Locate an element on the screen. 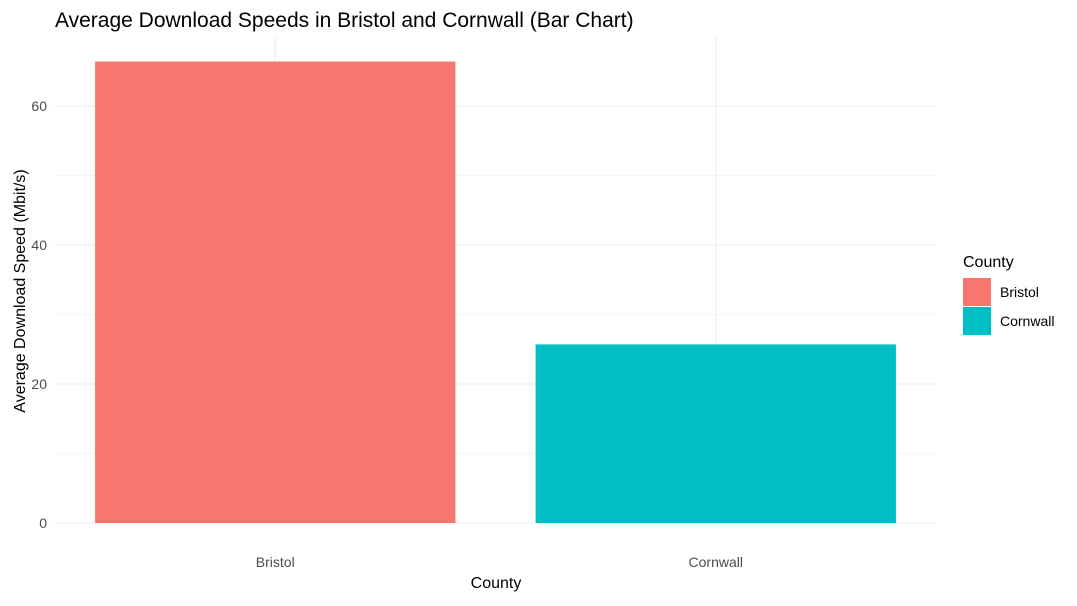 This screenshot has width=1077, height=606. legend-title: County is located at coordinates (988, 262).